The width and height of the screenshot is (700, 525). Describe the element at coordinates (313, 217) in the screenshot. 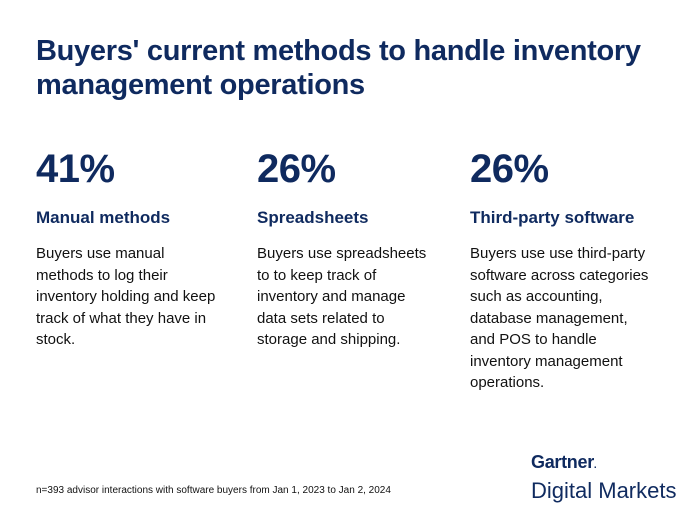

I see `stat-label-spreadsheets: Spreadsheets` at that location.